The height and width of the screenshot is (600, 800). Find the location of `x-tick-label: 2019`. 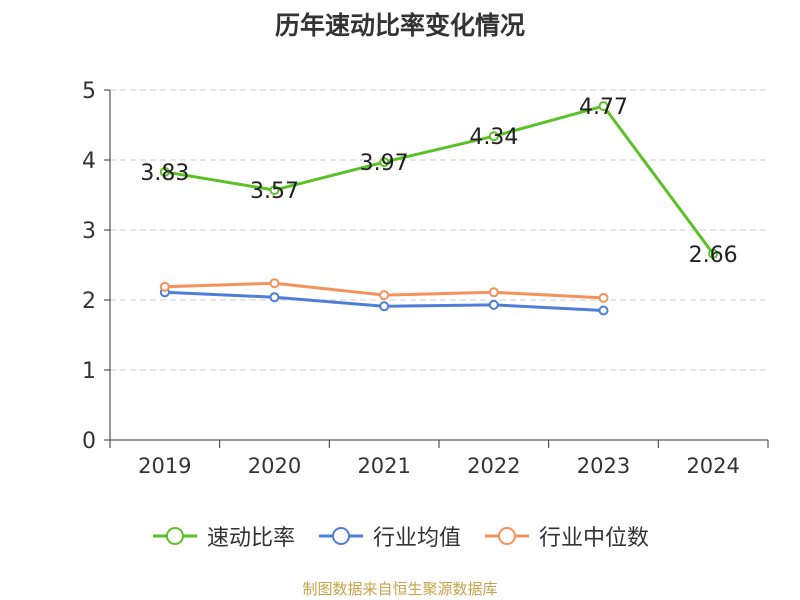

x-tick-label: 2019 is located at coordinates (164, 466).